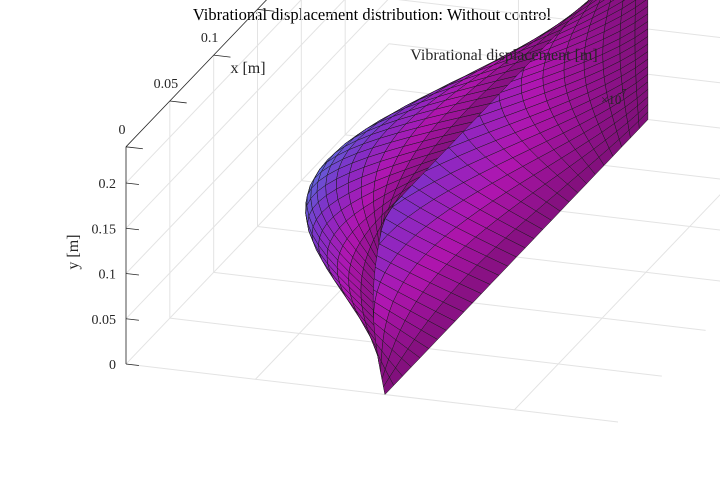 The height and width of the screenshot is (480, 720). What do you see at coordinates (108, 275) in the screenshot?
I see `y-tick-label: 0.1` at bounding box center [108, 275].